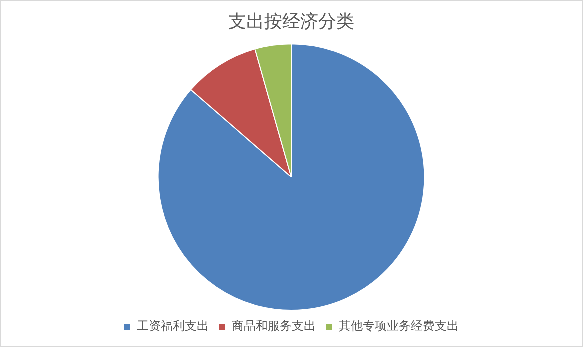 Image resolution: width=585 pixels, height=349 pixels. I want to click on legend-label: 其他专项业务经费支出, so click(399, 326).